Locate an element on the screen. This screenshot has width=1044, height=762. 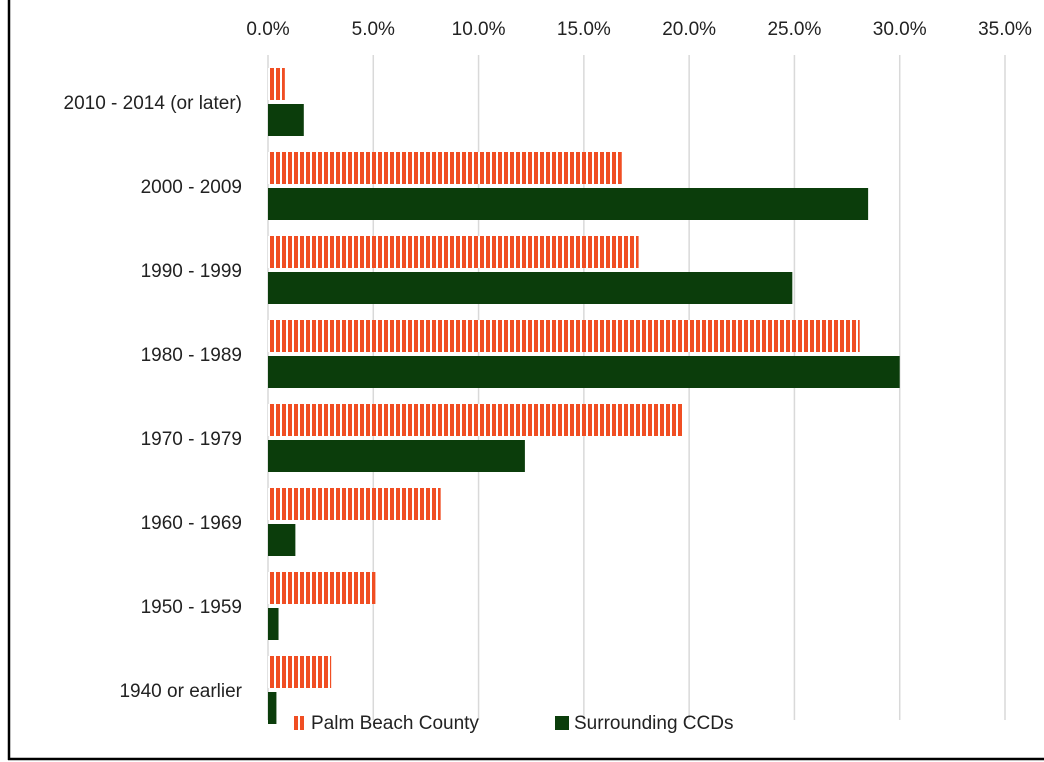
y-tick-label: 2000 - 2009 is located at coordinates (191, 187).